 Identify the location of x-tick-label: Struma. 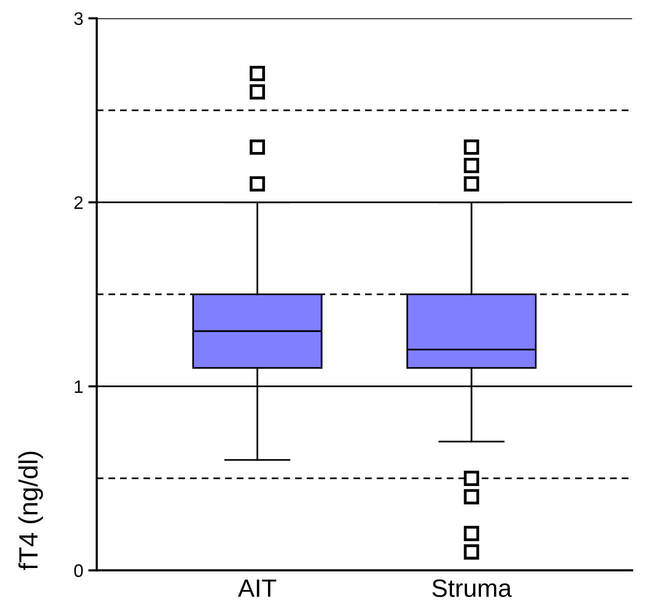
(472, 588).